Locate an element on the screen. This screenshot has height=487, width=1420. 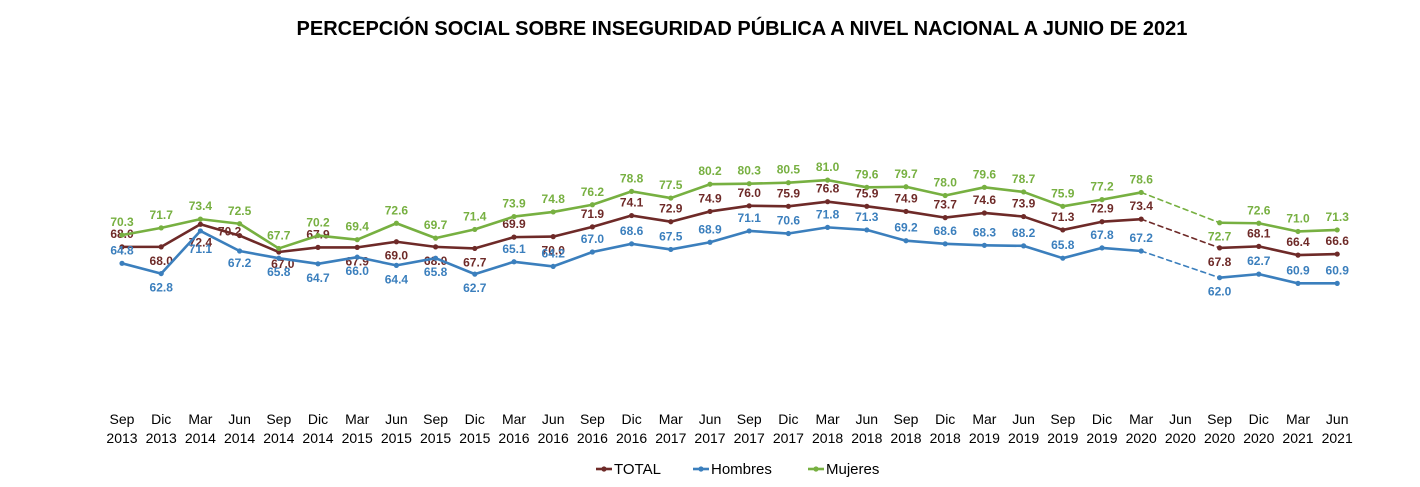
x-tick-label: 2017 is located at coordinates (749, 438).